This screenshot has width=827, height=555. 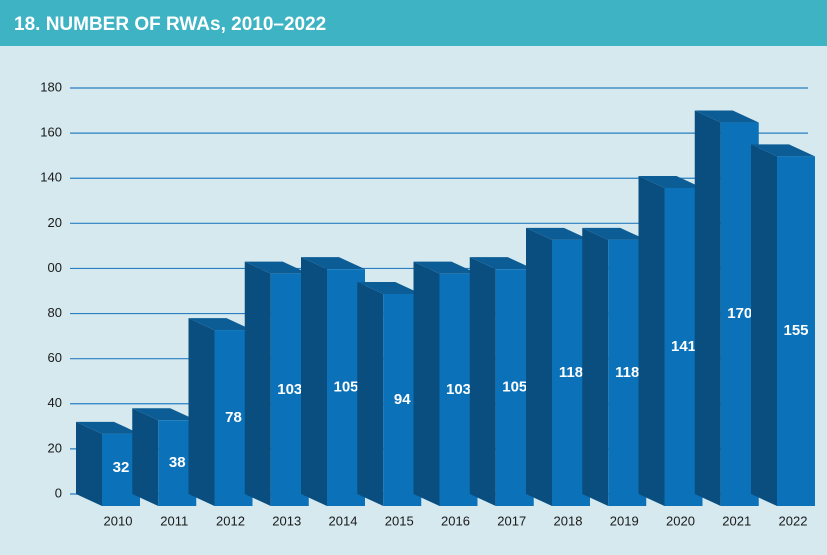 What do you see at coordinates (118, 520) in the screenshot?
I see `x-tick-label: 2010` at bounding box center [118, 520].